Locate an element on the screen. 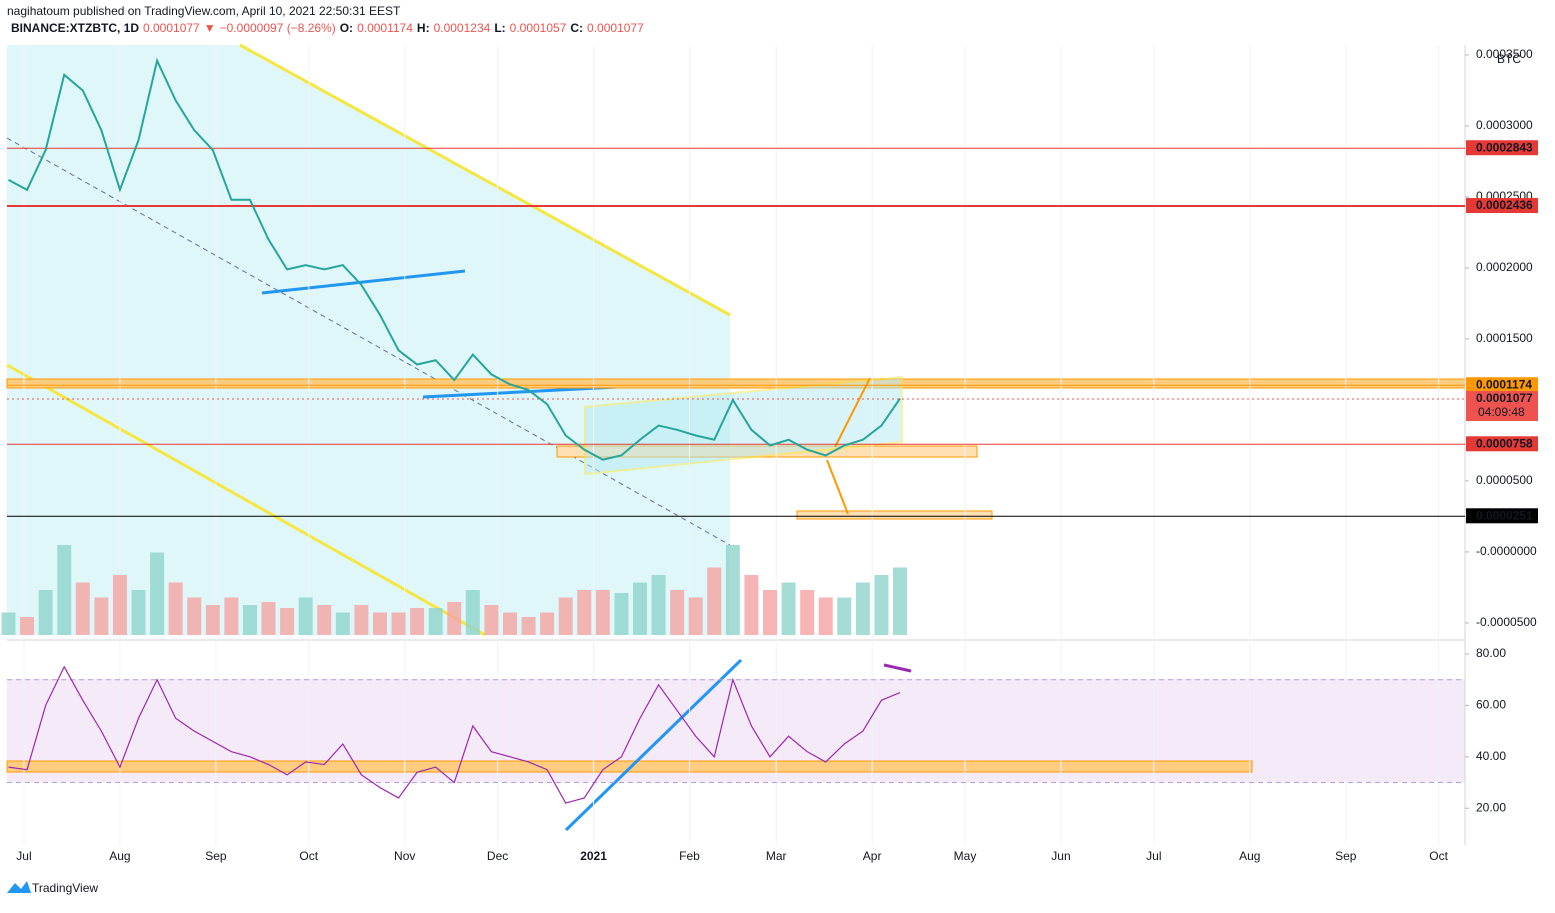 The height and width of the screenshot is (913, 1555). rsi-tick-label: 20.00 is located at coordinates (1491, 807).